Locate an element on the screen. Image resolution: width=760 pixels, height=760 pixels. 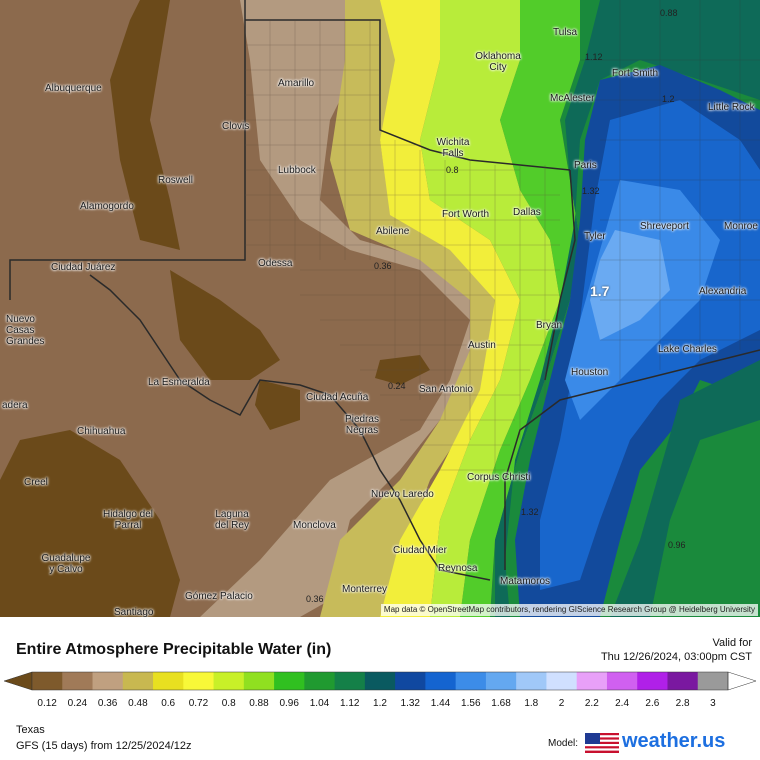
city-label: Oklahoma City is located at coordinates (498, 62).